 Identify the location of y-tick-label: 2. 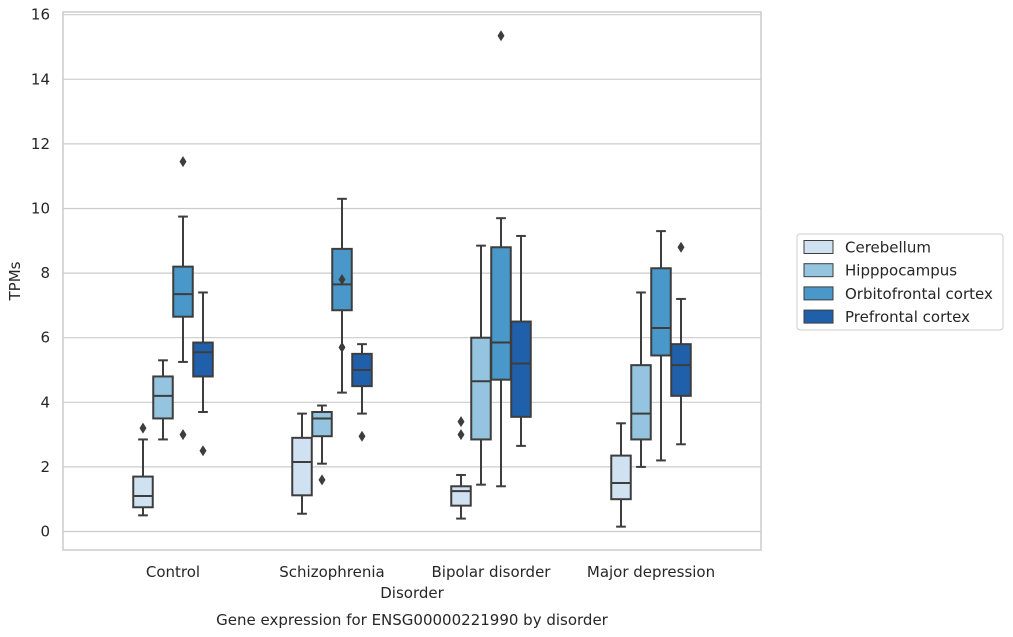
(45, 467).